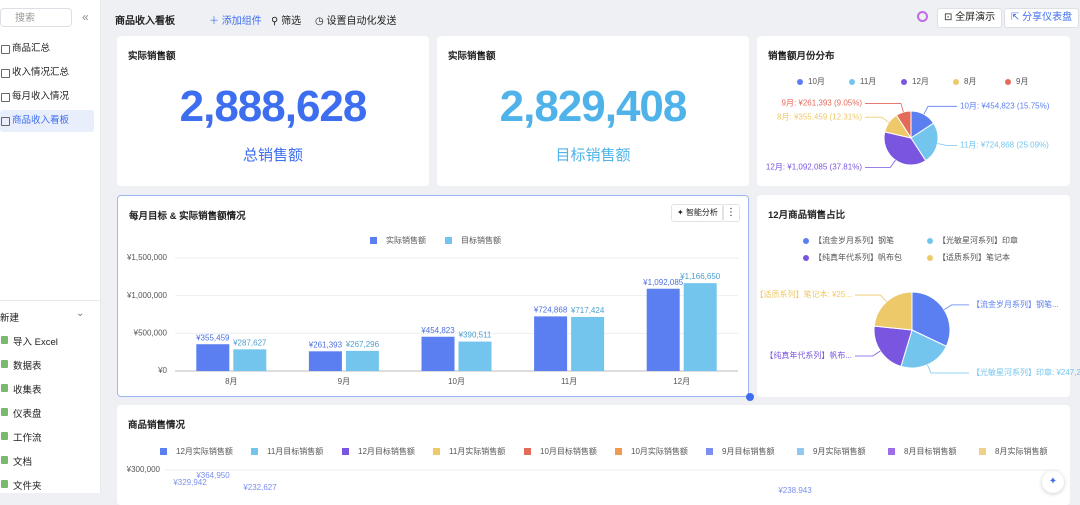  What do you see at coordinates (913, 296) in the screenshot?
I see `pie-card: 12月商品销售占比` at bounding box center [913, 296].